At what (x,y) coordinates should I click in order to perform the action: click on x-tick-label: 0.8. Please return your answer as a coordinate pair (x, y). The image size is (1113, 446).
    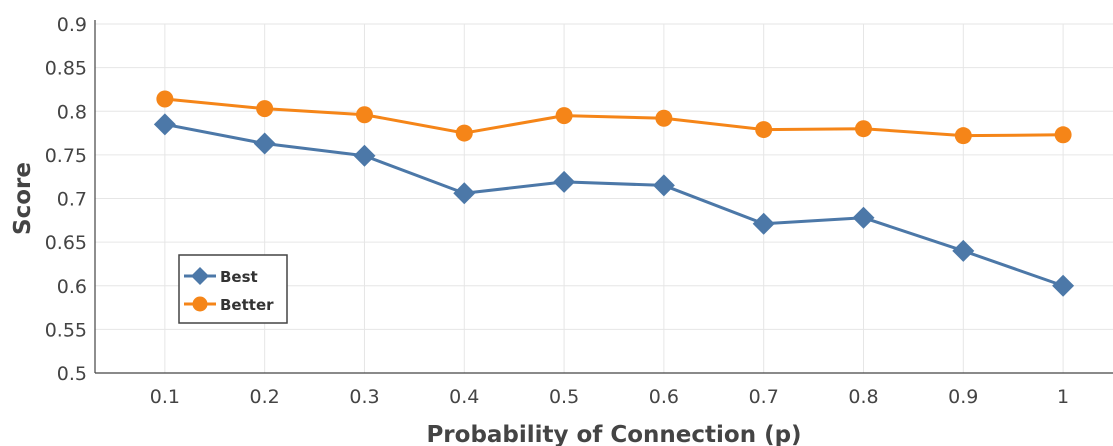
    Looking at the image, I should click on (863, 397).